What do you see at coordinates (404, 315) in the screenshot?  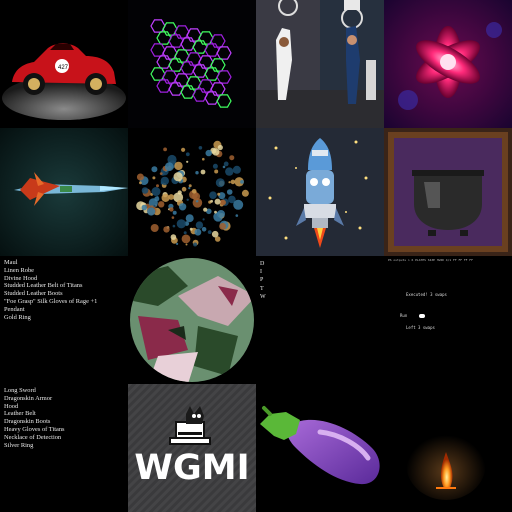 I see `terminal-line: Run` at bounding box center [404, 315].